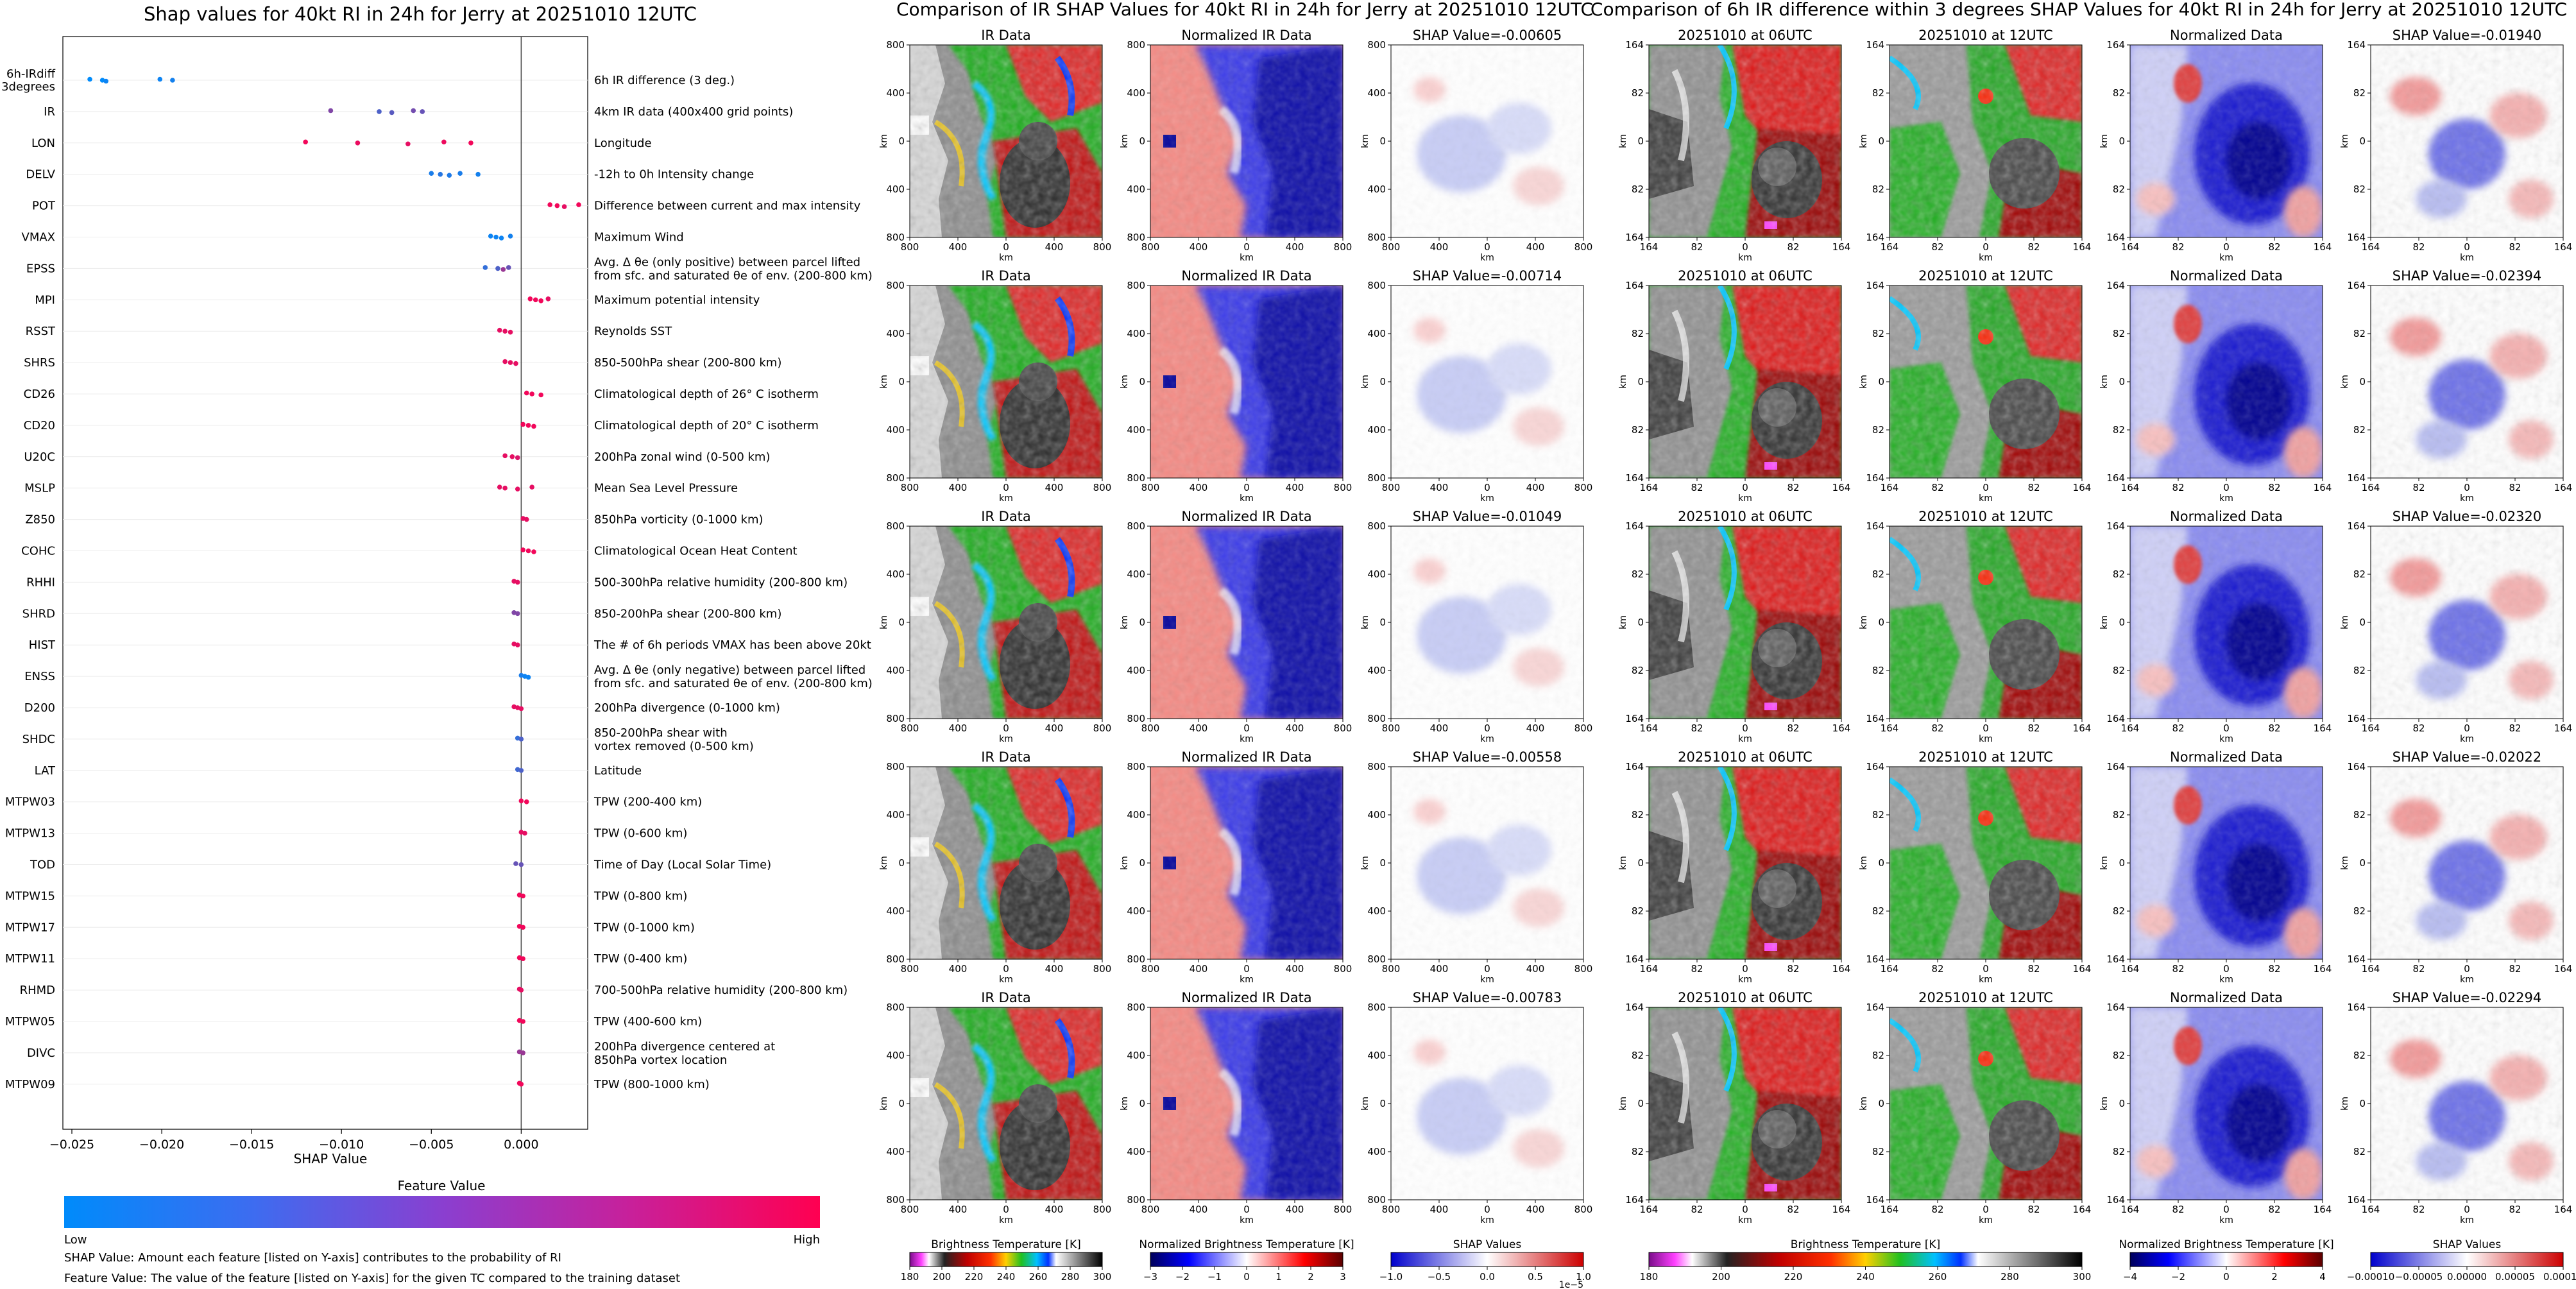  Describe the element at coordinates (1746, 516) in the screenshot. I see `panel-title: 20251010 at 06UTC` at that location.